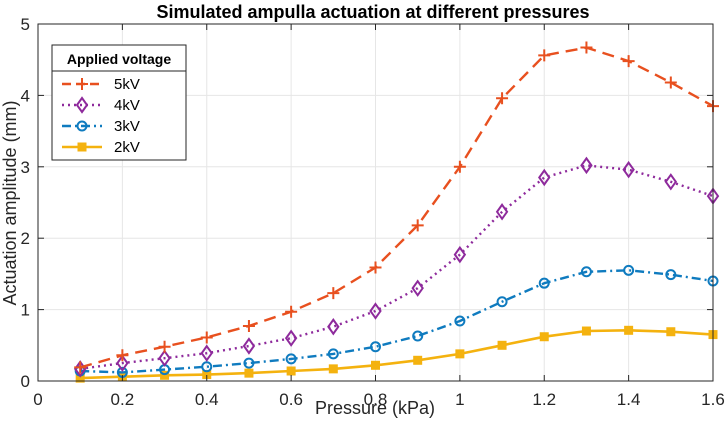 This screenshot has width=726, height=435. What do you see at coordinates (127, 105) in the screenshot?
I see `legend-label-4kv: 4kV` at bounding box center [127, 105].